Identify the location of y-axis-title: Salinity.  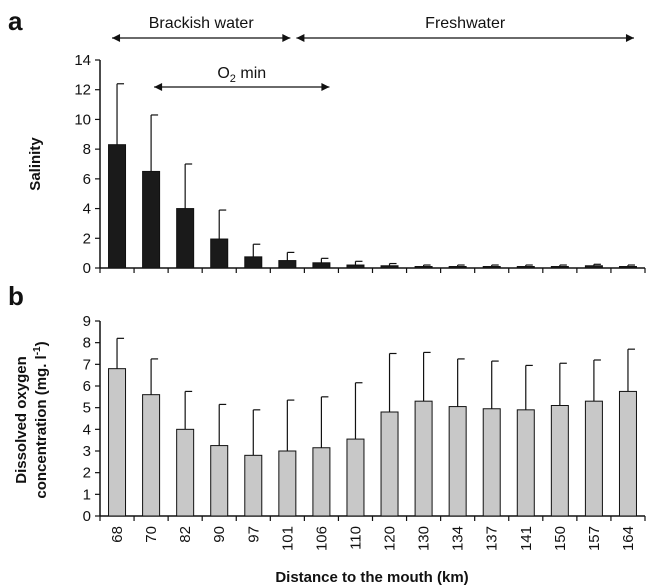
(35, 164).